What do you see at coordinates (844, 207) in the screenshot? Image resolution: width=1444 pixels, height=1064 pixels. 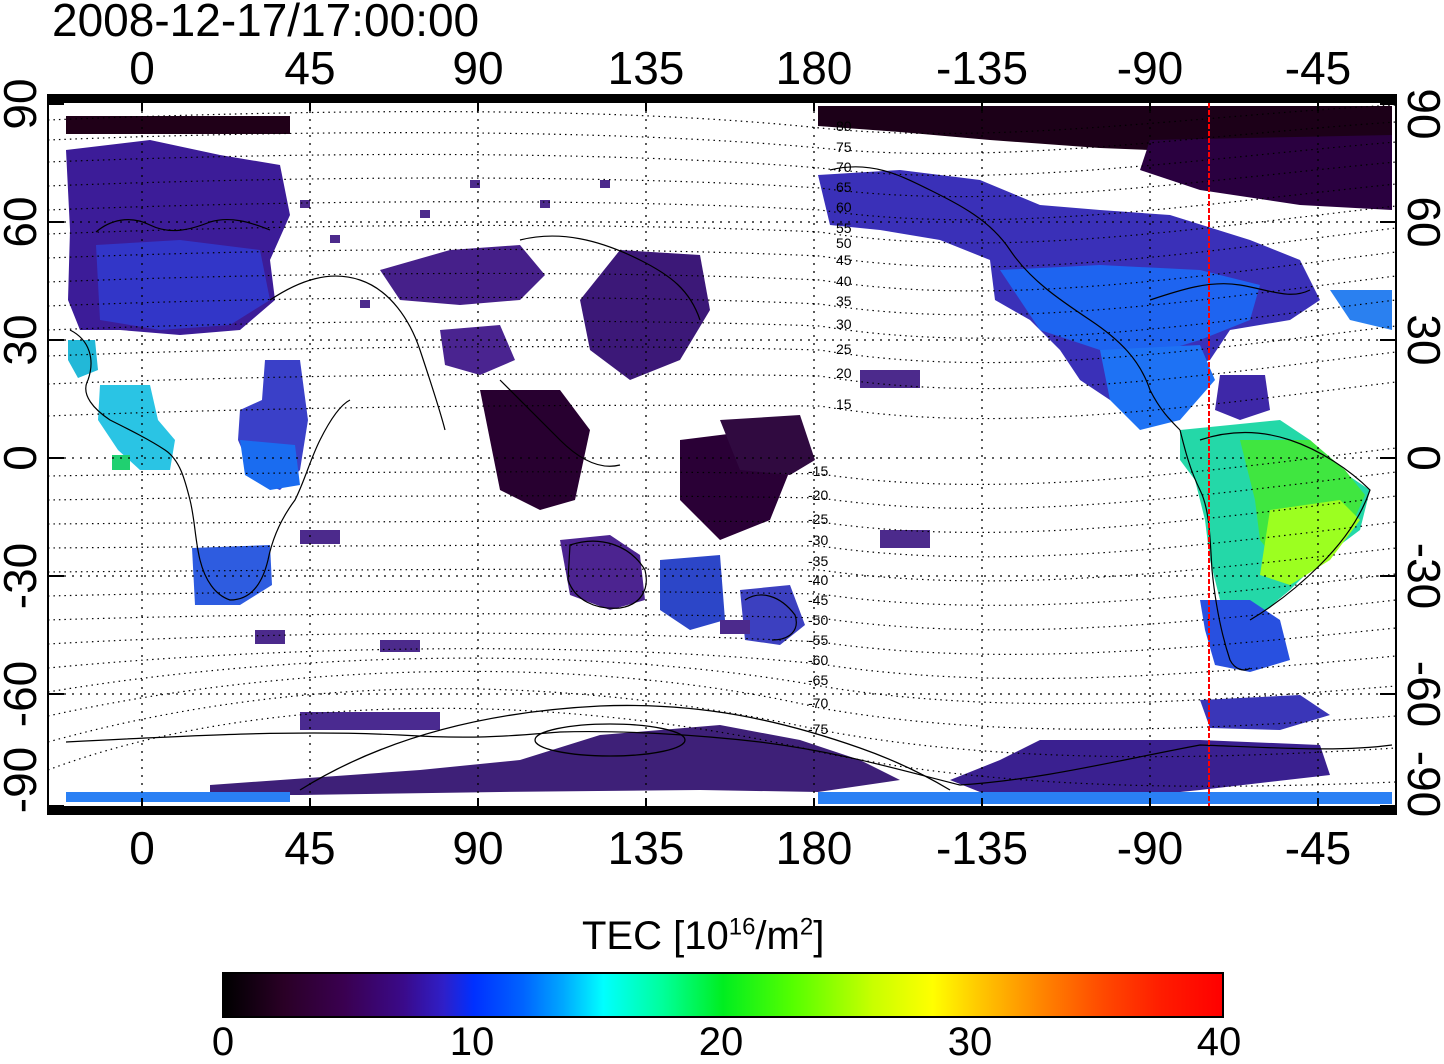 I see `mlat-label: 60` at bounding box center [844, 207].